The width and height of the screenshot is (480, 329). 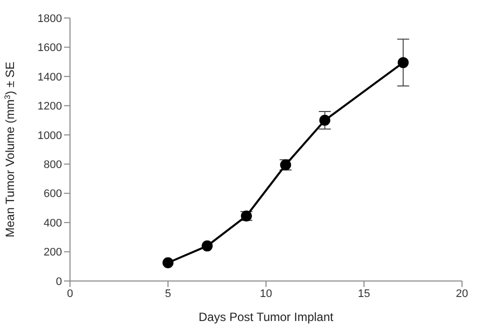 What do you see at coordinates (364, 294) in the screenshot?
I see `x-tick-label: 15` at bounding box center [364, 294].